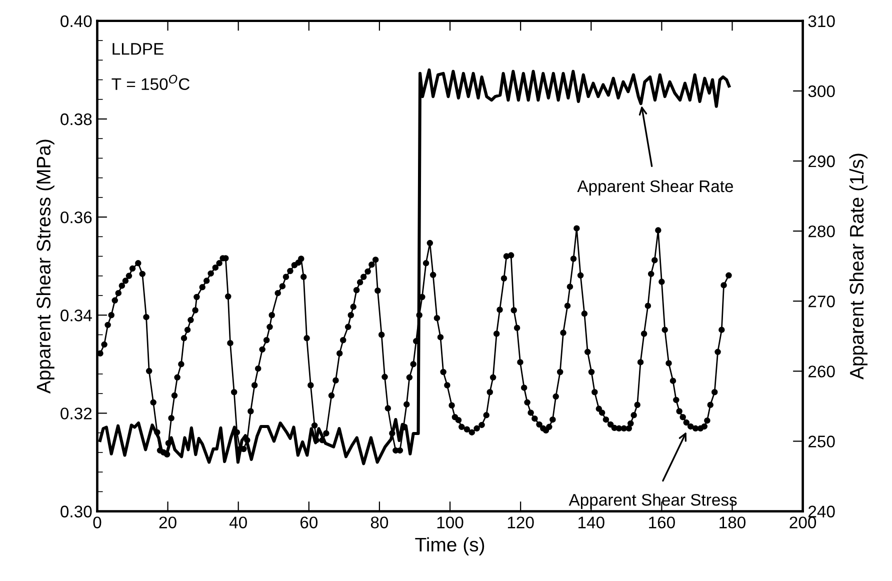 Image resolution: width=892 pixels, height=581 pixels. Describe the element at coordinates (858, 267) in the screenshot. I see `y2-axis-title: Apparent Shear Rate (1/s)` at that location.